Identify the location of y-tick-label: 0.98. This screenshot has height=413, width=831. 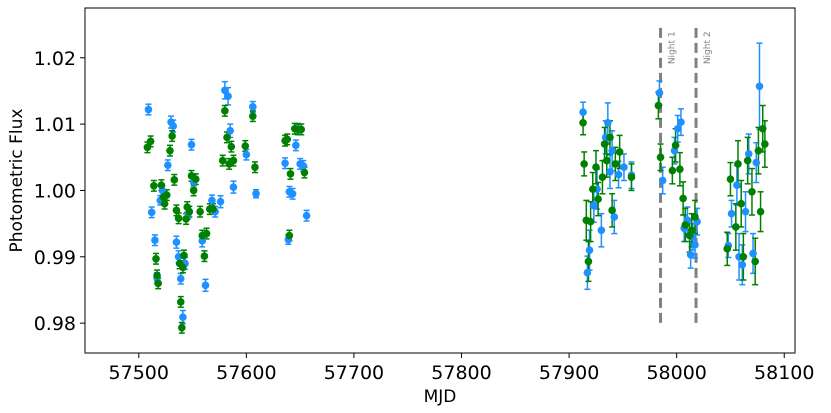
(55, 324).